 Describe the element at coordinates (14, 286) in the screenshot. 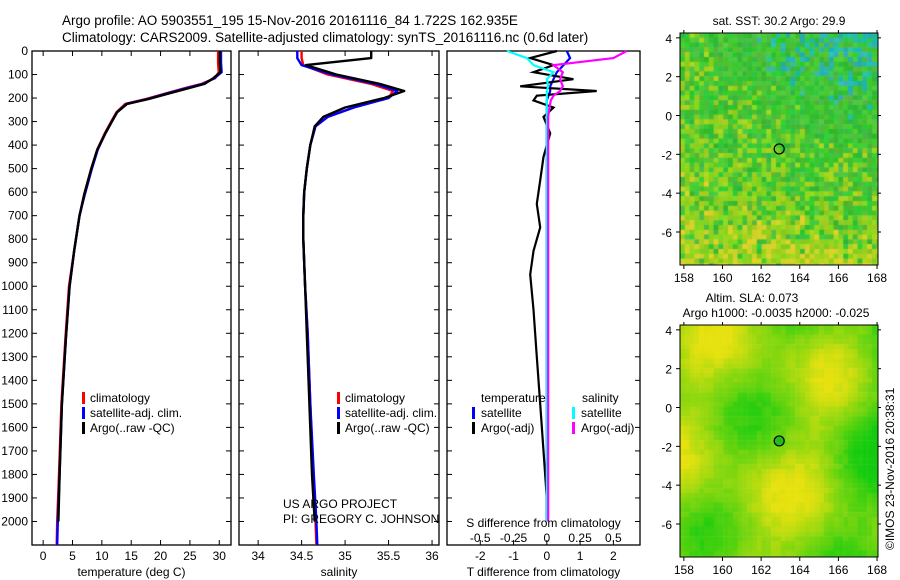

I see `depth-tick-label: 1000` at that location.